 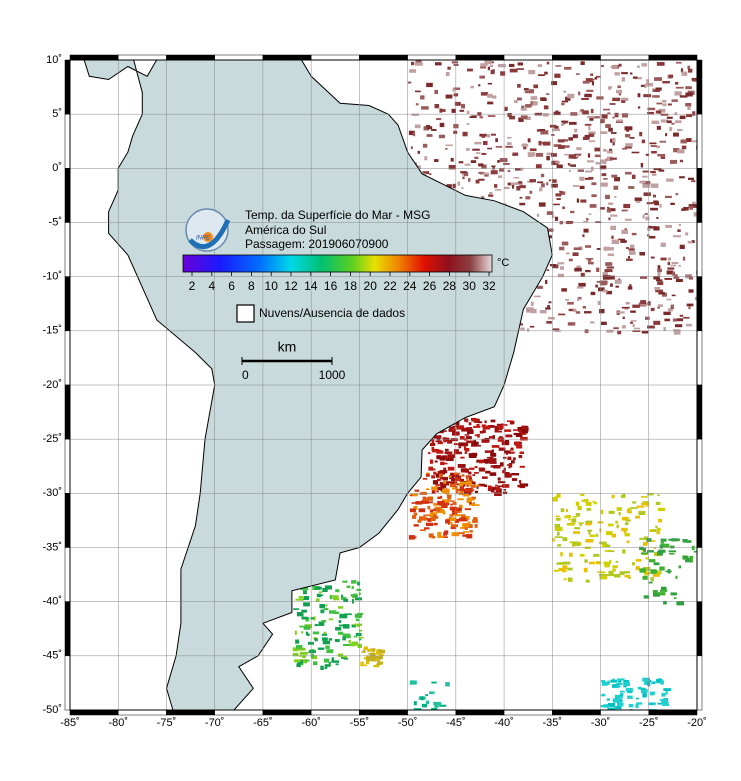 What do you see at coordinates (167, 723) in the screenshot?
I see `lon-label: -75˚` at bounding box center [167, 723].